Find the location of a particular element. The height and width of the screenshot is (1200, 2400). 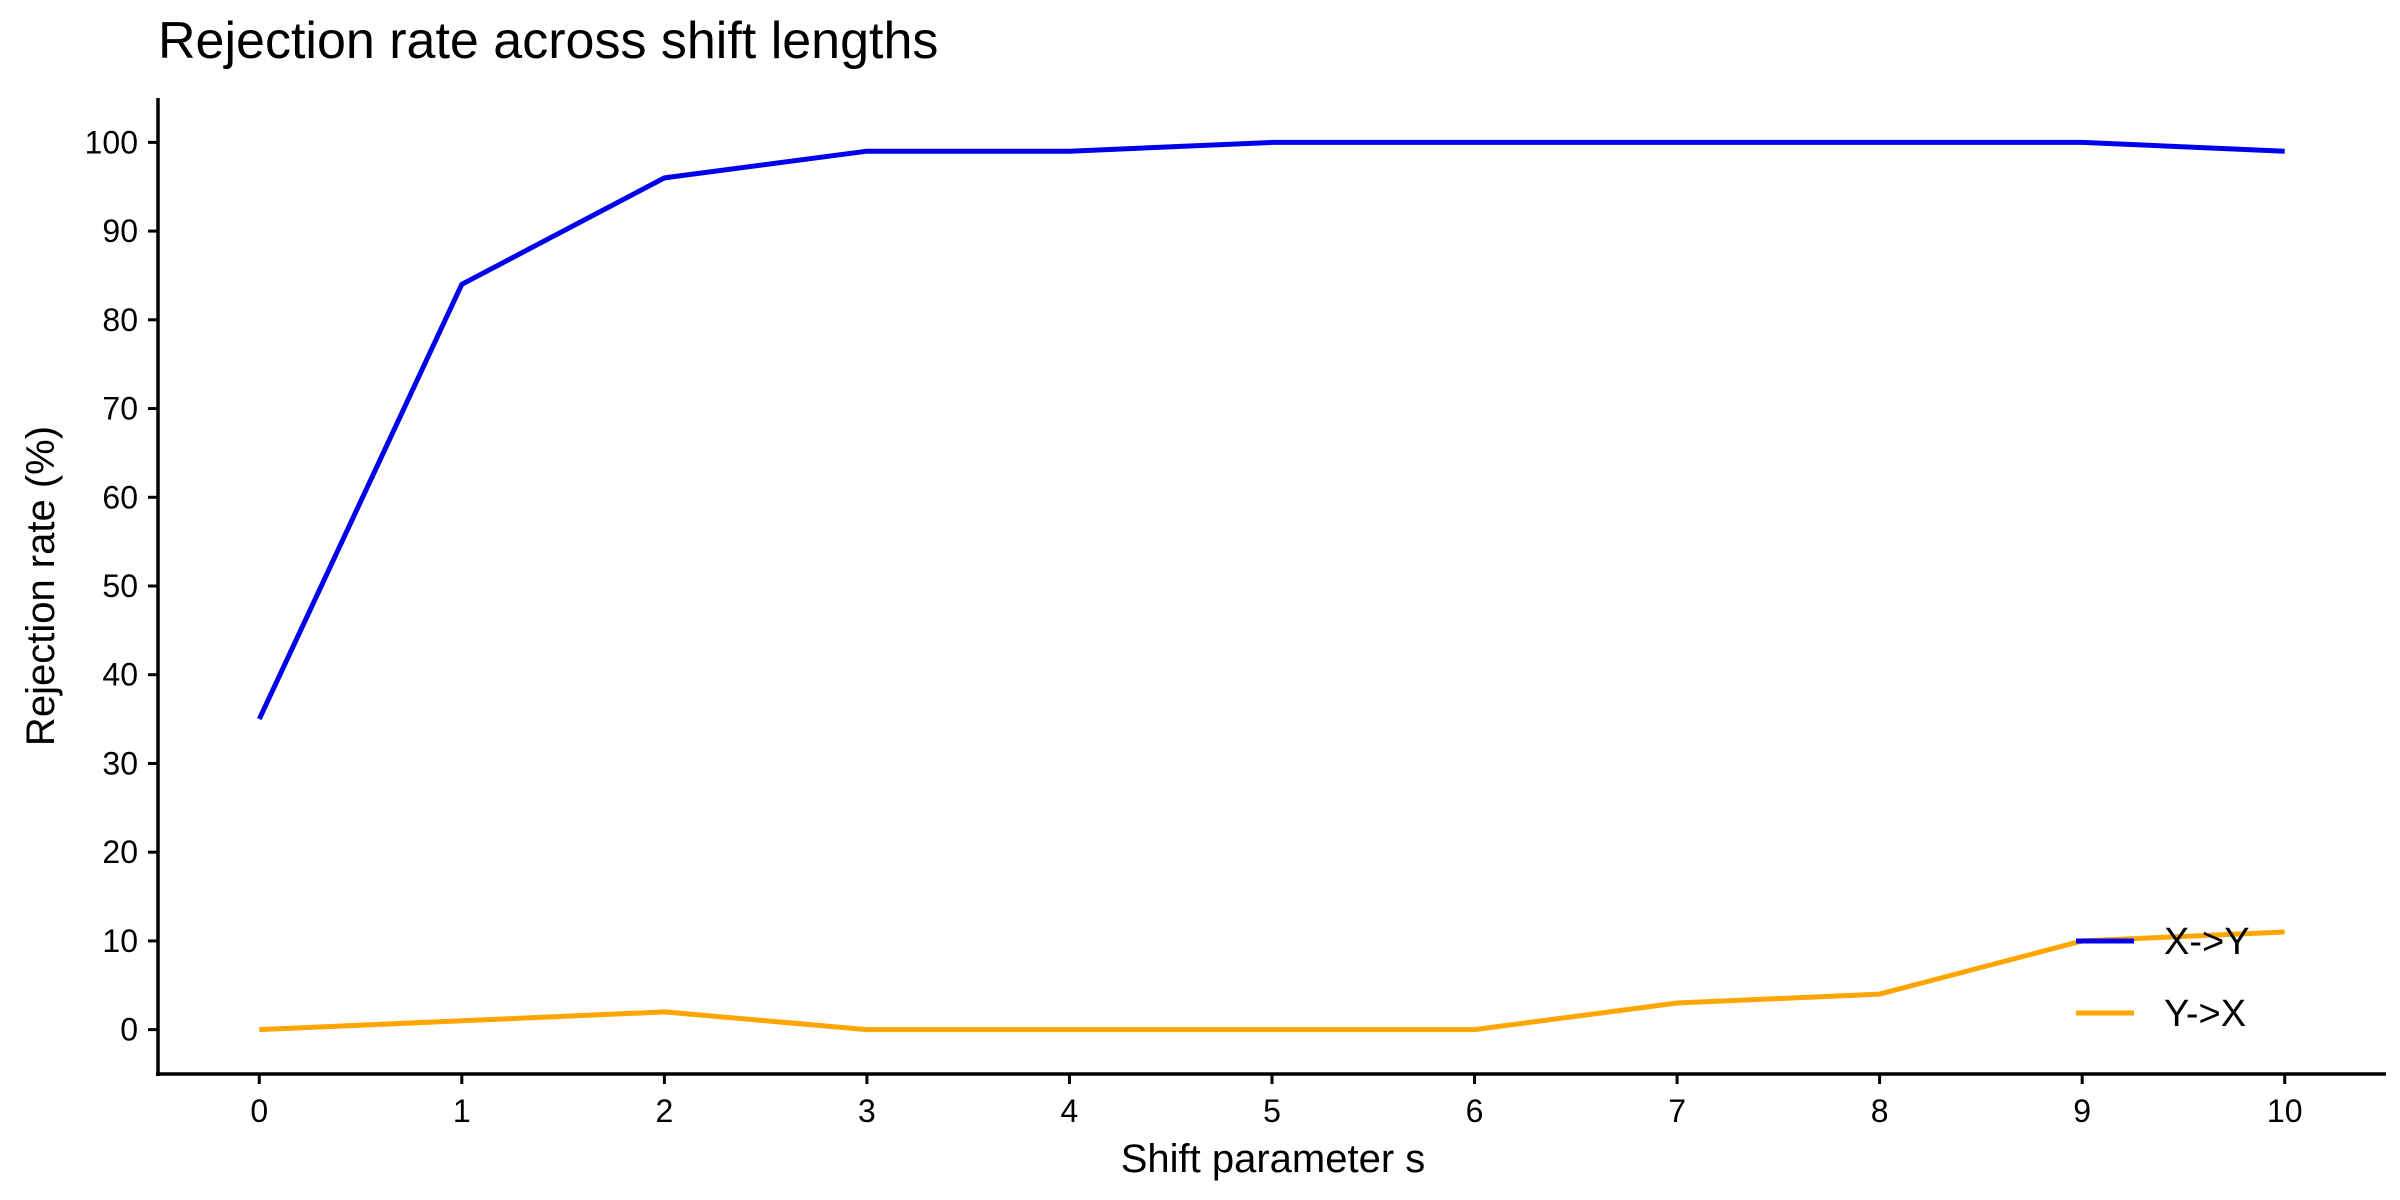

legend-label-y-to-x: Y->X is located at coordinates (2205, 1014).